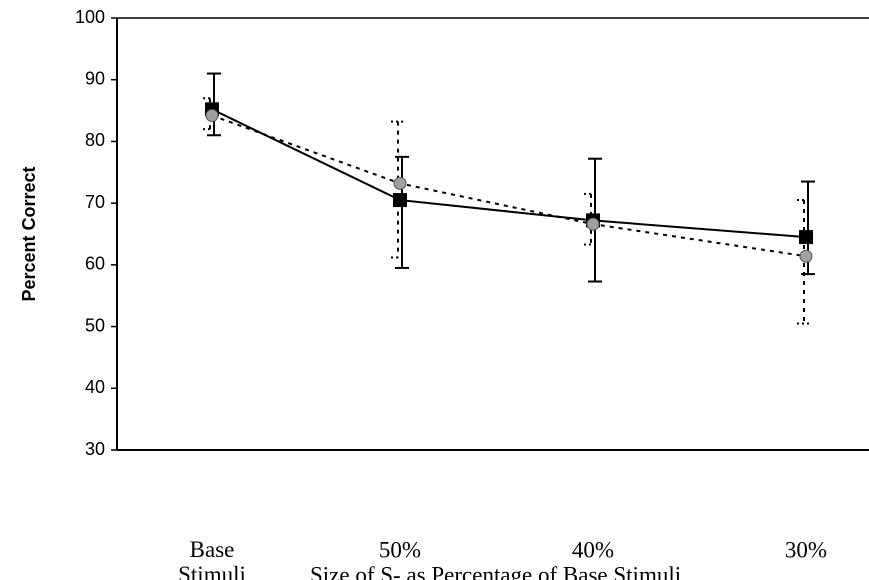 The height and width of the screenshot is (580, 869). Describe the element at coordinates (95, 264) in the screenshot. I see `y-tick-label: 60` at that location.